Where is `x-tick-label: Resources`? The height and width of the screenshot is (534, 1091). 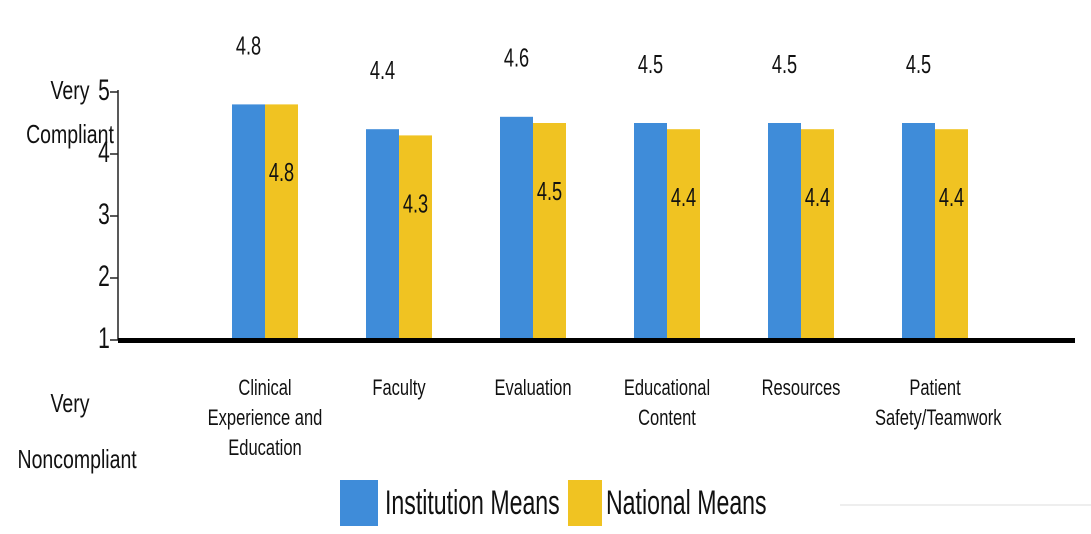
x-tick-label: Resources is located at coordinates (801, 387).